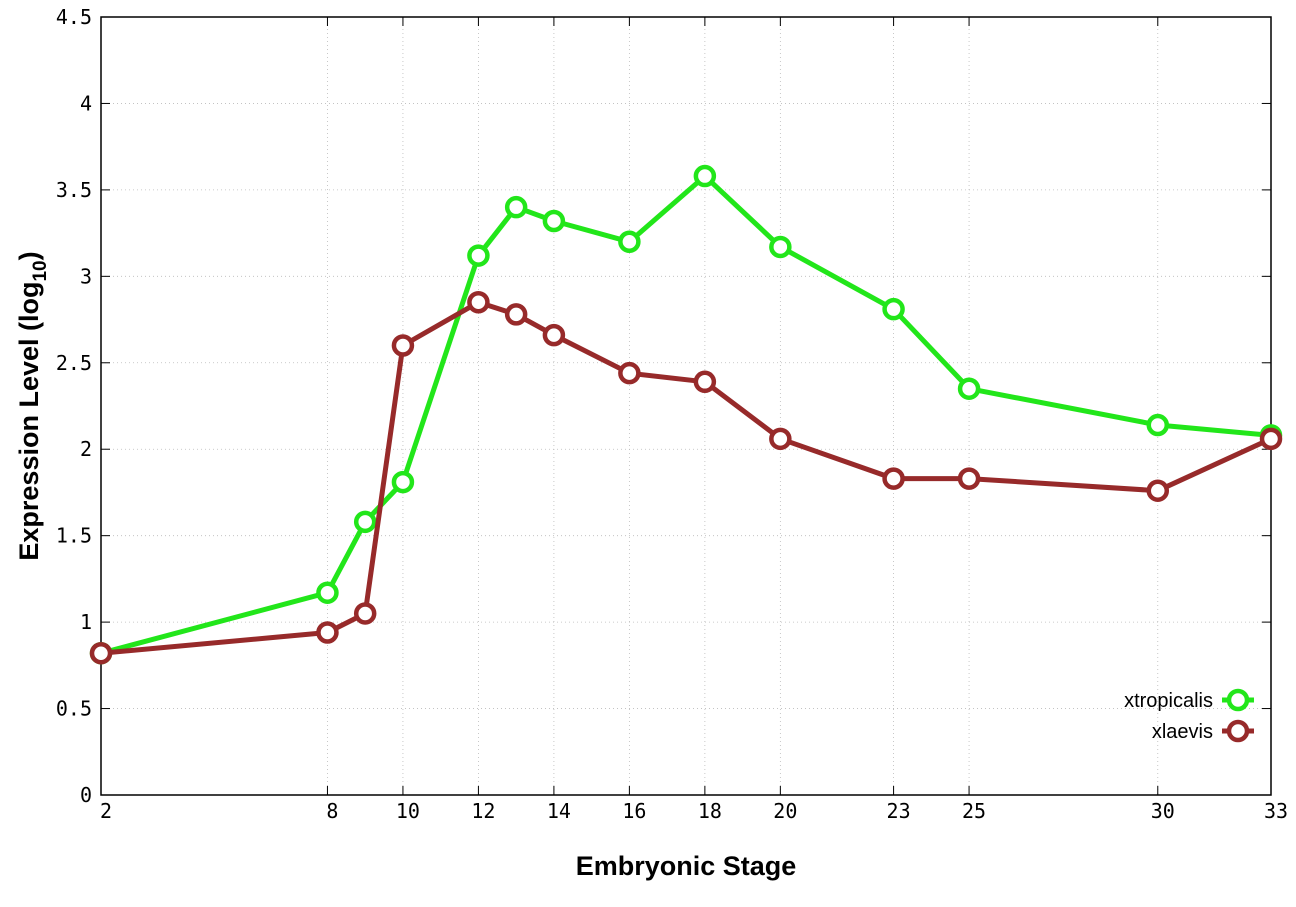 Image resolution: width=1296 pixels, height=907 pixels. Describe the element at coordinates (29, 255) in the screenshot. I see `y-axis-title-close: )` at that location.